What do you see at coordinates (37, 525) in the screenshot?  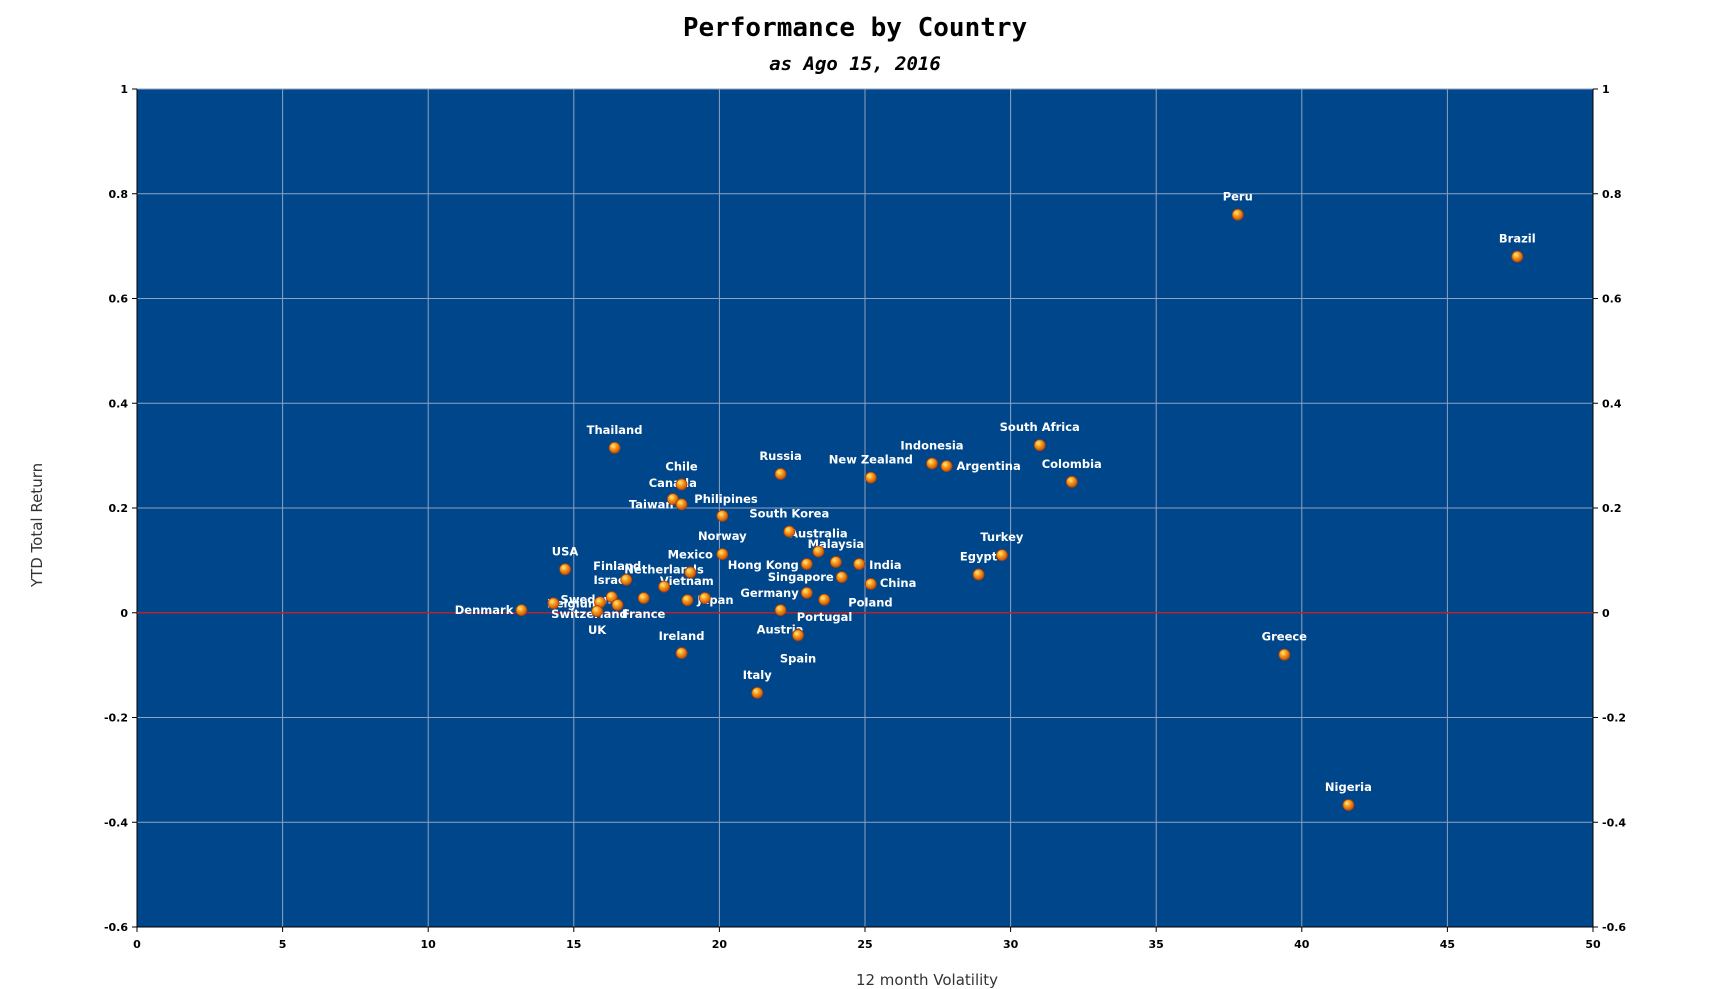 I see `y-axis-label: YTD Total Return` at bounding box center [37, 525].